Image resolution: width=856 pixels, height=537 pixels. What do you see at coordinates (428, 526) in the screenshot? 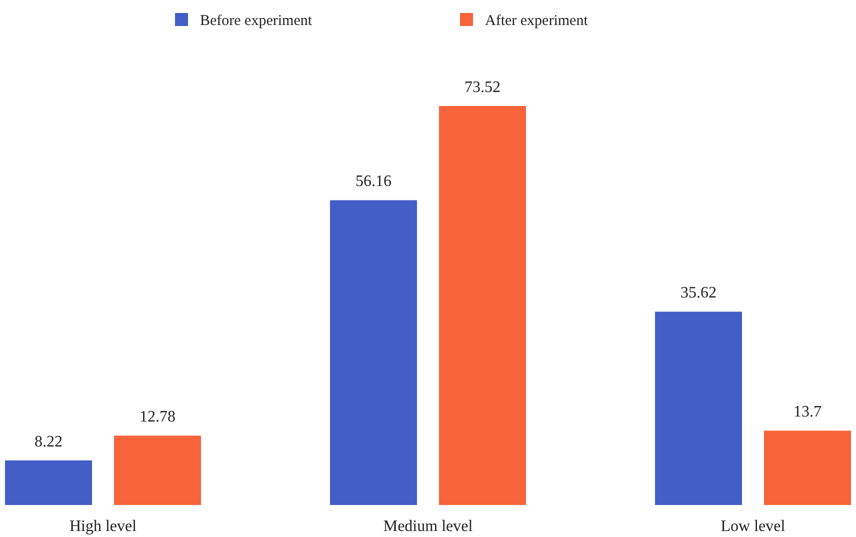
I see `x-tick-label: Medium level` at bounding box center [428, 526].